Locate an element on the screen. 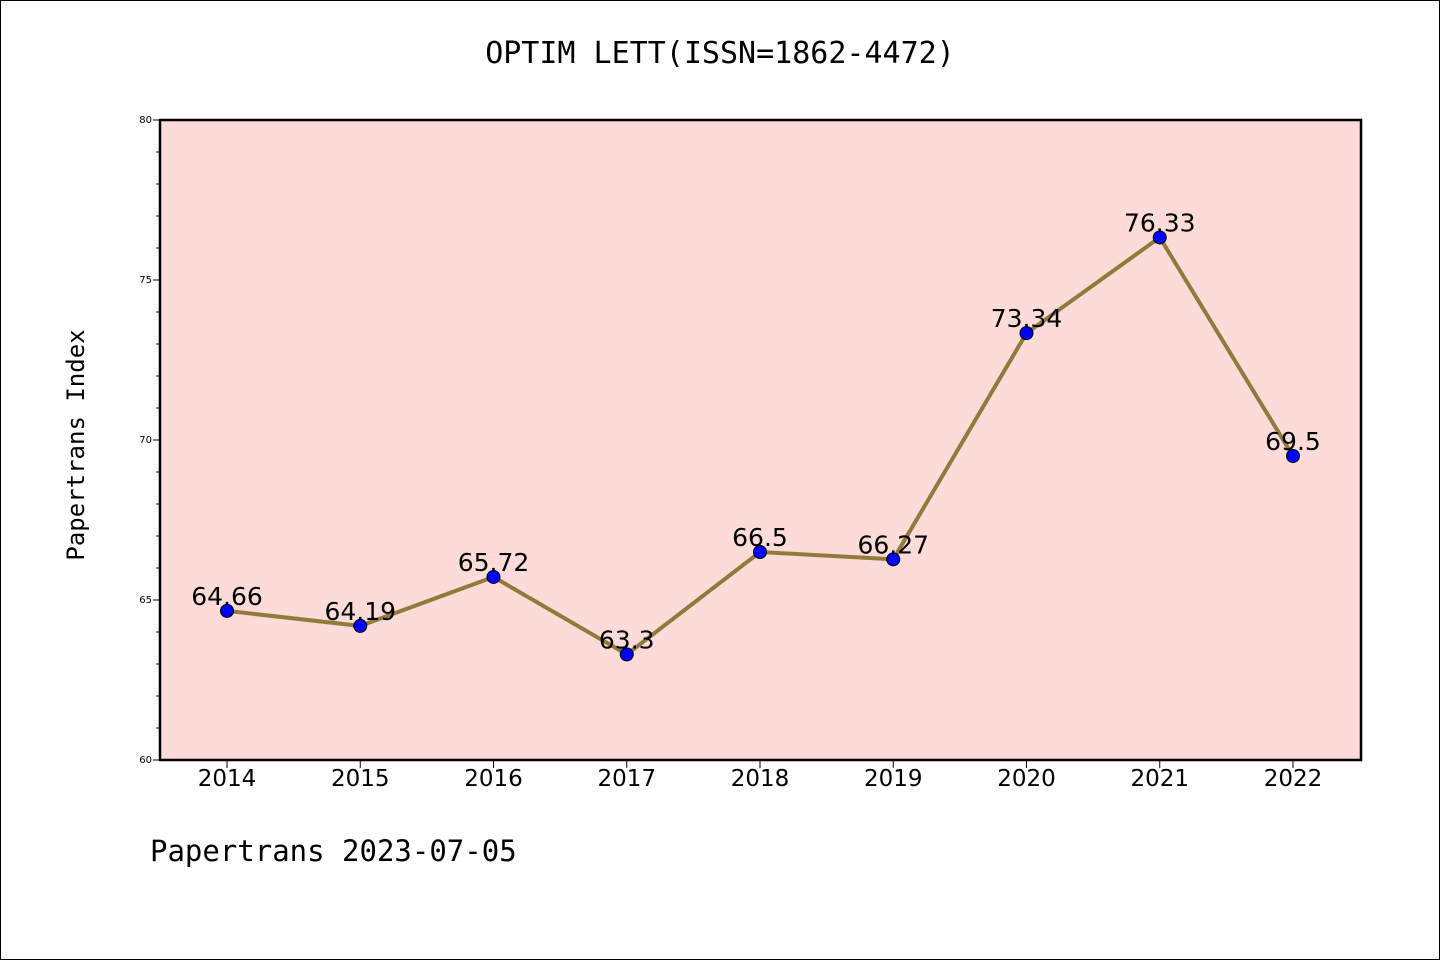 Image resolution: width=1440 pixels, height=960 pixels. data-label: 66.5 is located at coordinates (760, 537).